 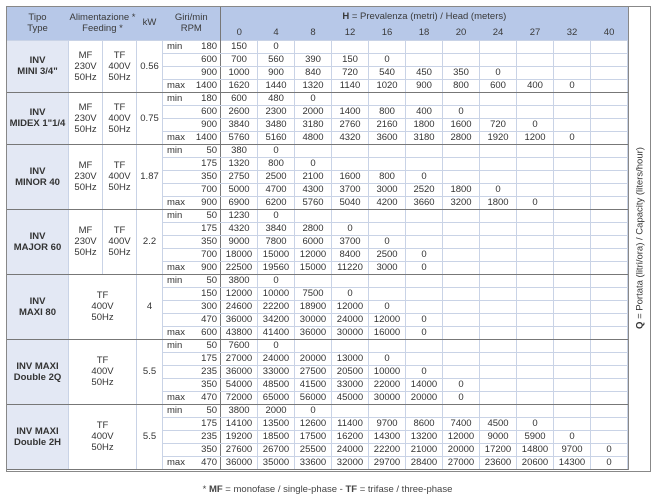 I want to click on rpm-cell: 175, so click(x=192, y=163).